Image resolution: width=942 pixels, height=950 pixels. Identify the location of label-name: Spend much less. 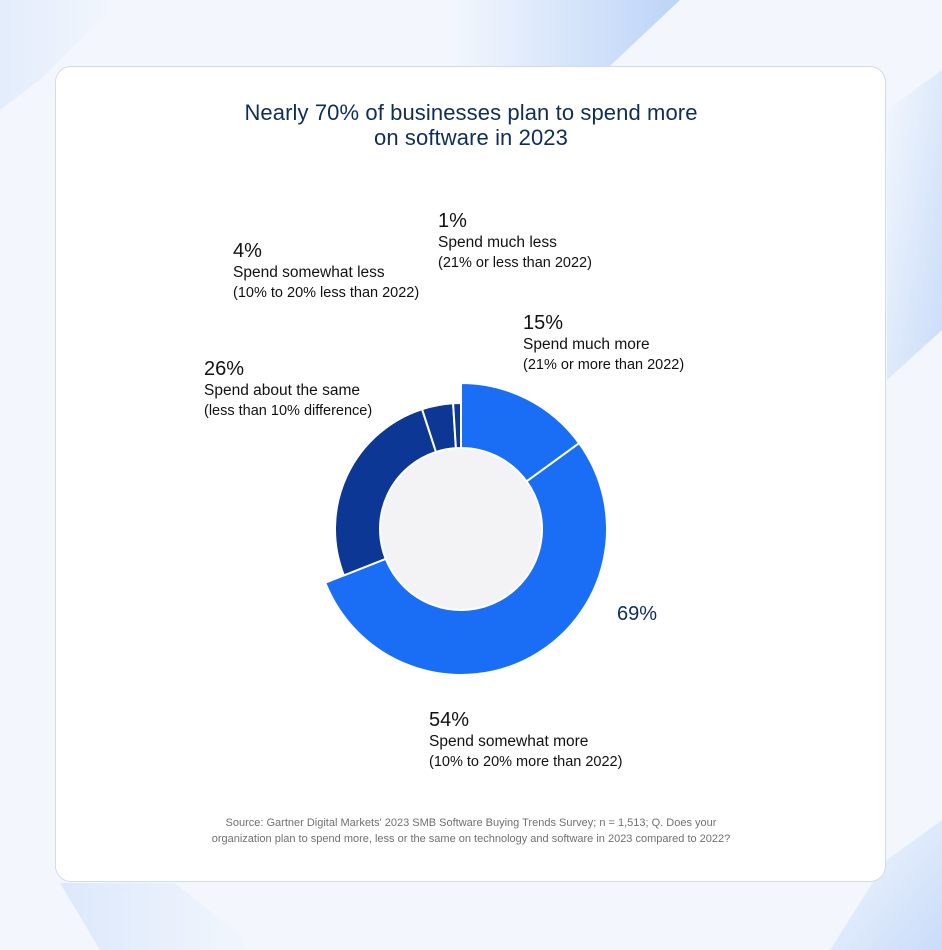
(497, 242).